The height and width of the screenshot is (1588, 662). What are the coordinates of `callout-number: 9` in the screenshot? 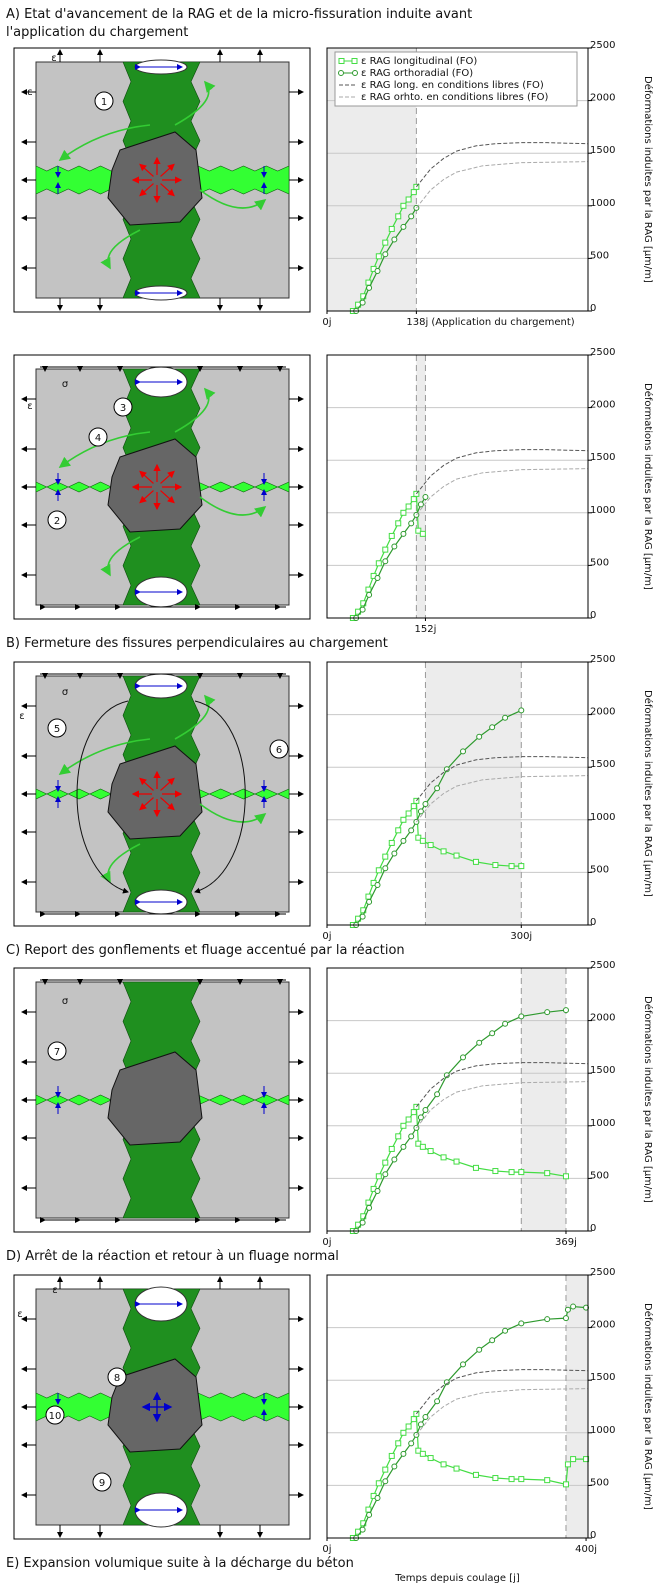 It's located at (102, 1483).